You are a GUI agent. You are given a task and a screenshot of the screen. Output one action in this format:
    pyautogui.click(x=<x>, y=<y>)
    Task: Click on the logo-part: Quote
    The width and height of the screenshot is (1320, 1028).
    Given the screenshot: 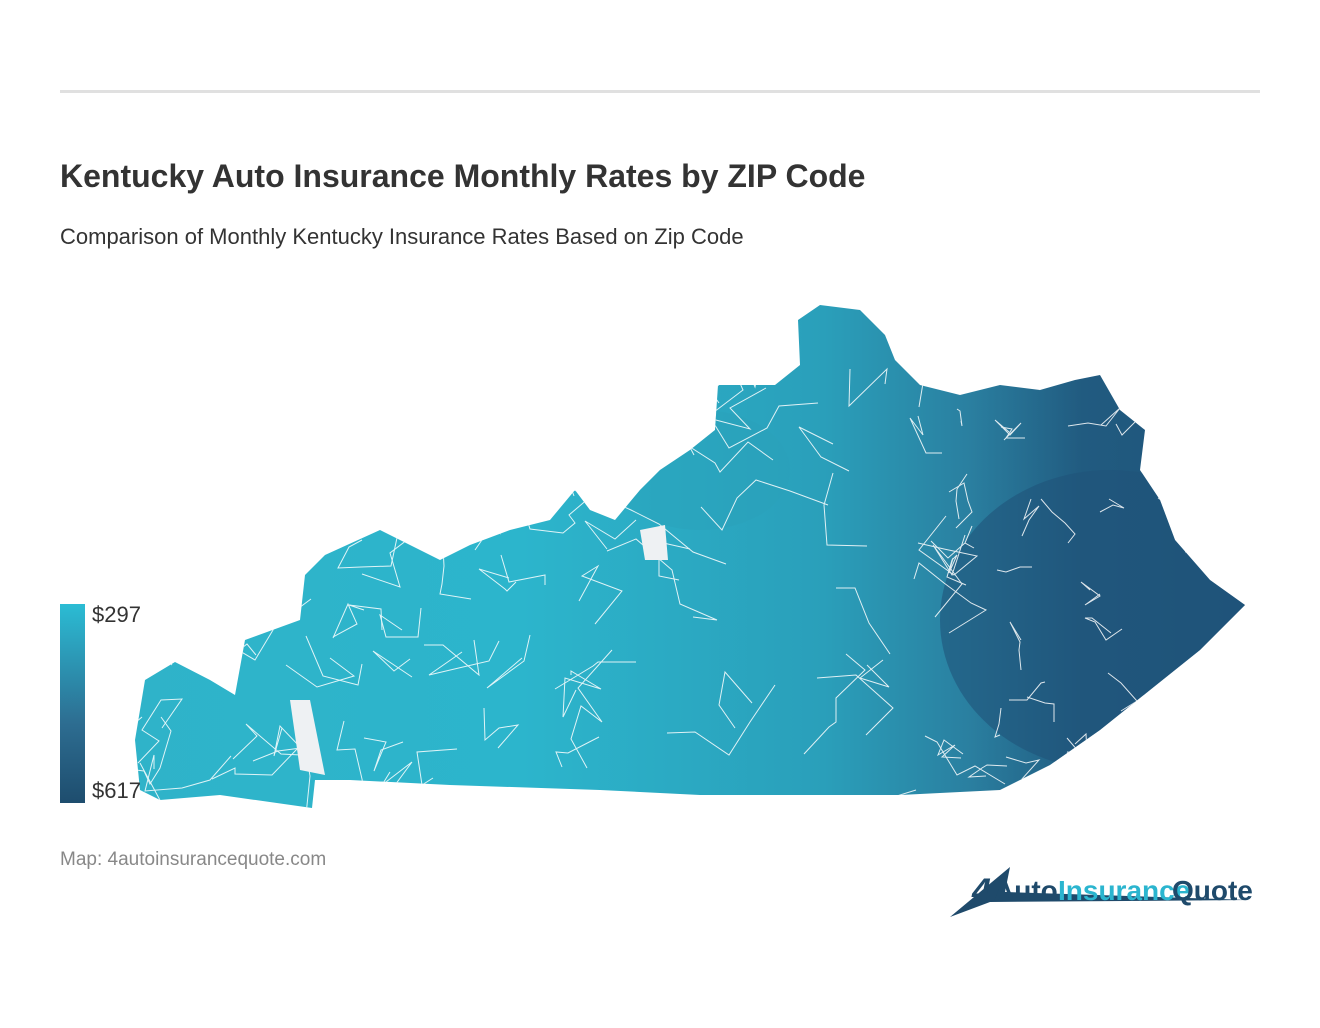 What is the action you would take?
    pyautogui.click(x=1212, y=890)
    